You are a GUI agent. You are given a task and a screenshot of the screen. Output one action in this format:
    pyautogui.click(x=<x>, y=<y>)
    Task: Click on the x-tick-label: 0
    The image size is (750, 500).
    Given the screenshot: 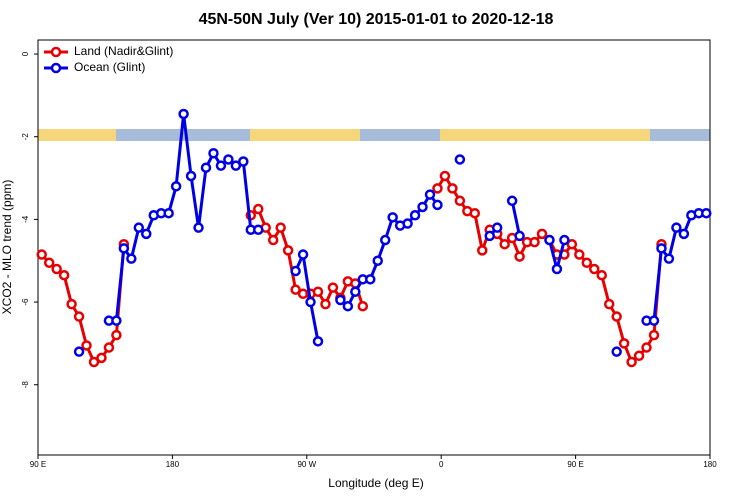 What is the action you would take?
    pyautogui.click(x=441, y=464)
    